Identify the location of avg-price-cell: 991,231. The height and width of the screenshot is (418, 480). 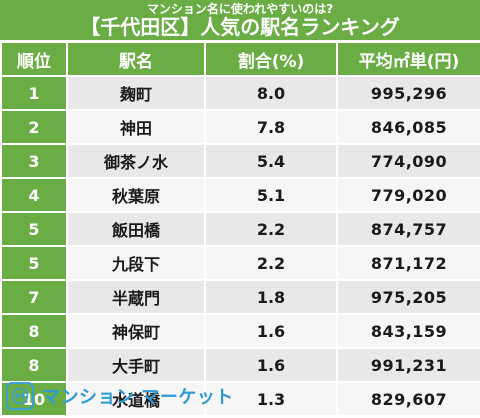
(408, 365).